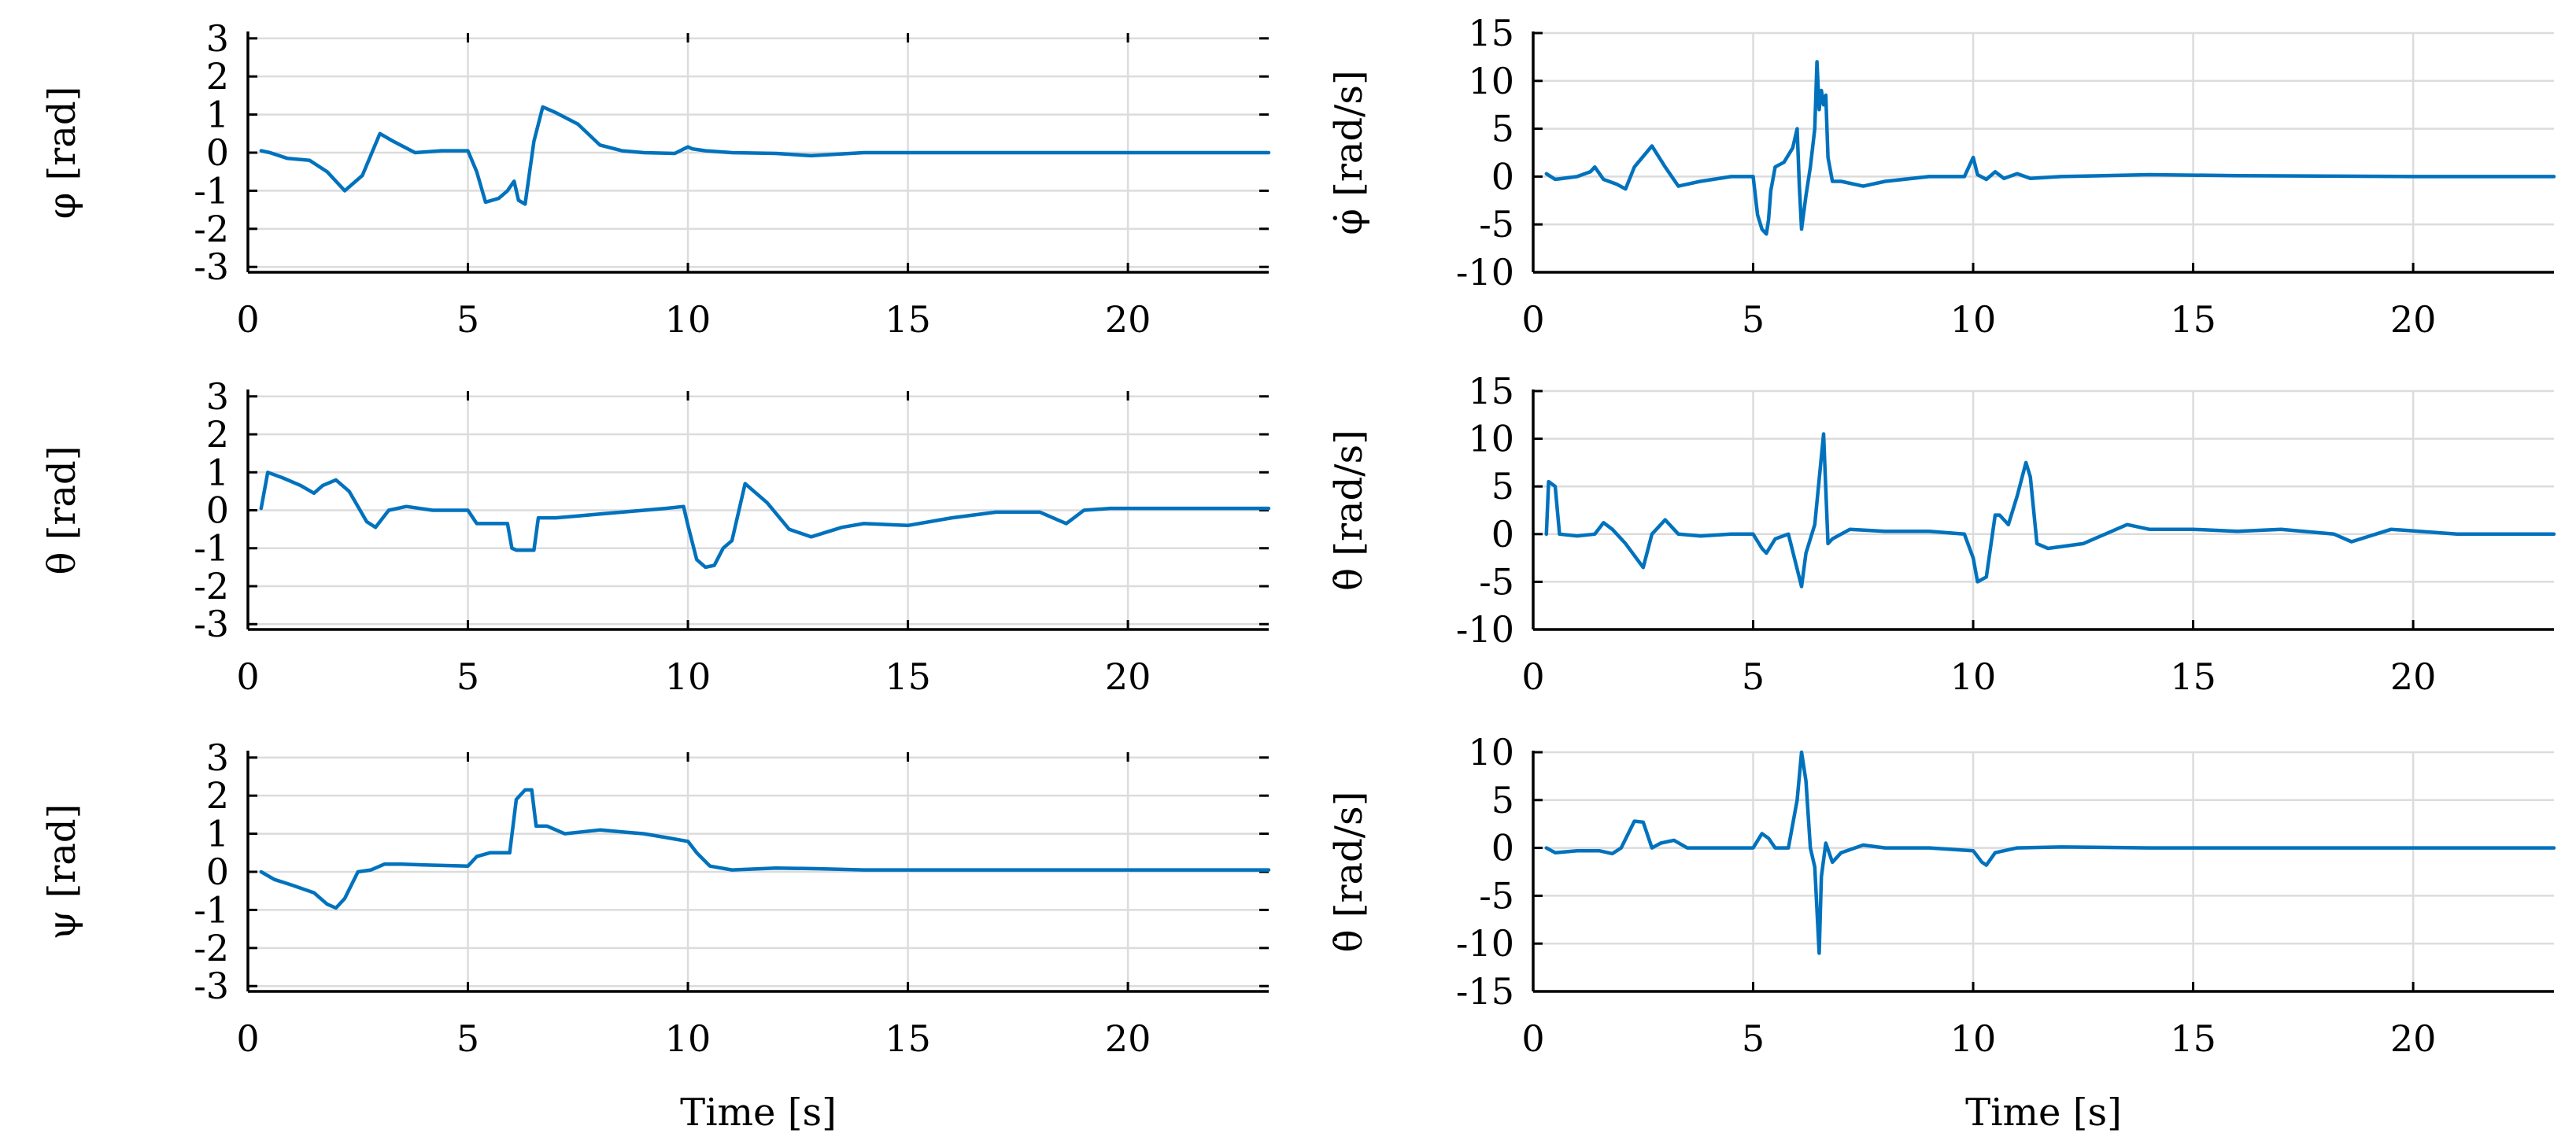 This screenshot has width=2576, height=1148. I want to click on y-tick-label: -15, so click(1485, 991).